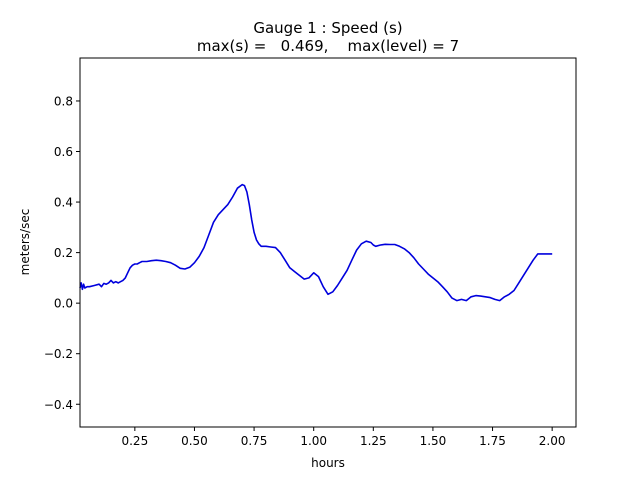 The height and width of the screenshot is (484, 640). I want to click on y-tick-label: 0.4, so click(63, 203).